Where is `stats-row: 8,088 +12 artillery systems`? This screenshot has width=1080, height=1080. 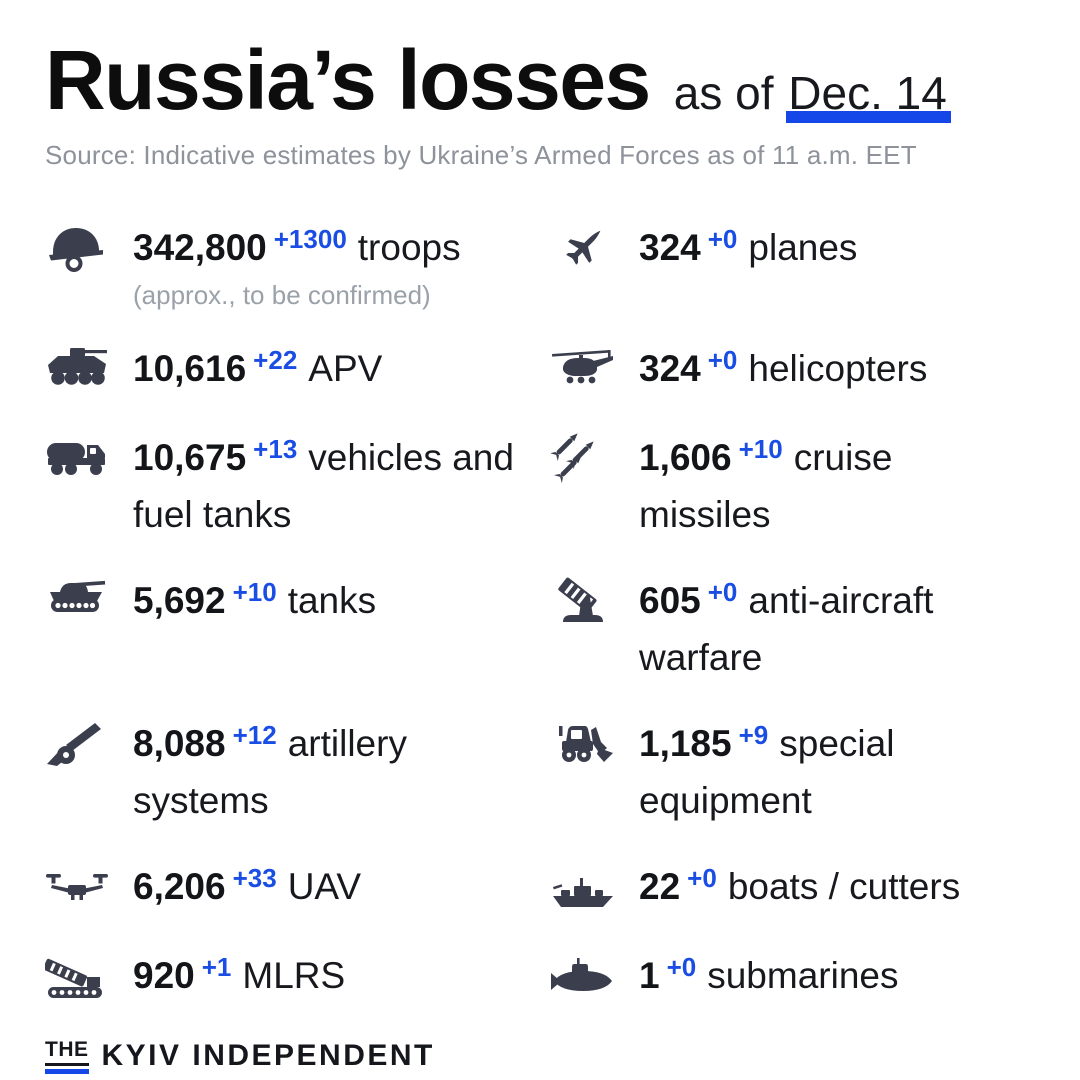
stats-row: 8,088 +12 artillery systems is located at coordinates (540, 772).